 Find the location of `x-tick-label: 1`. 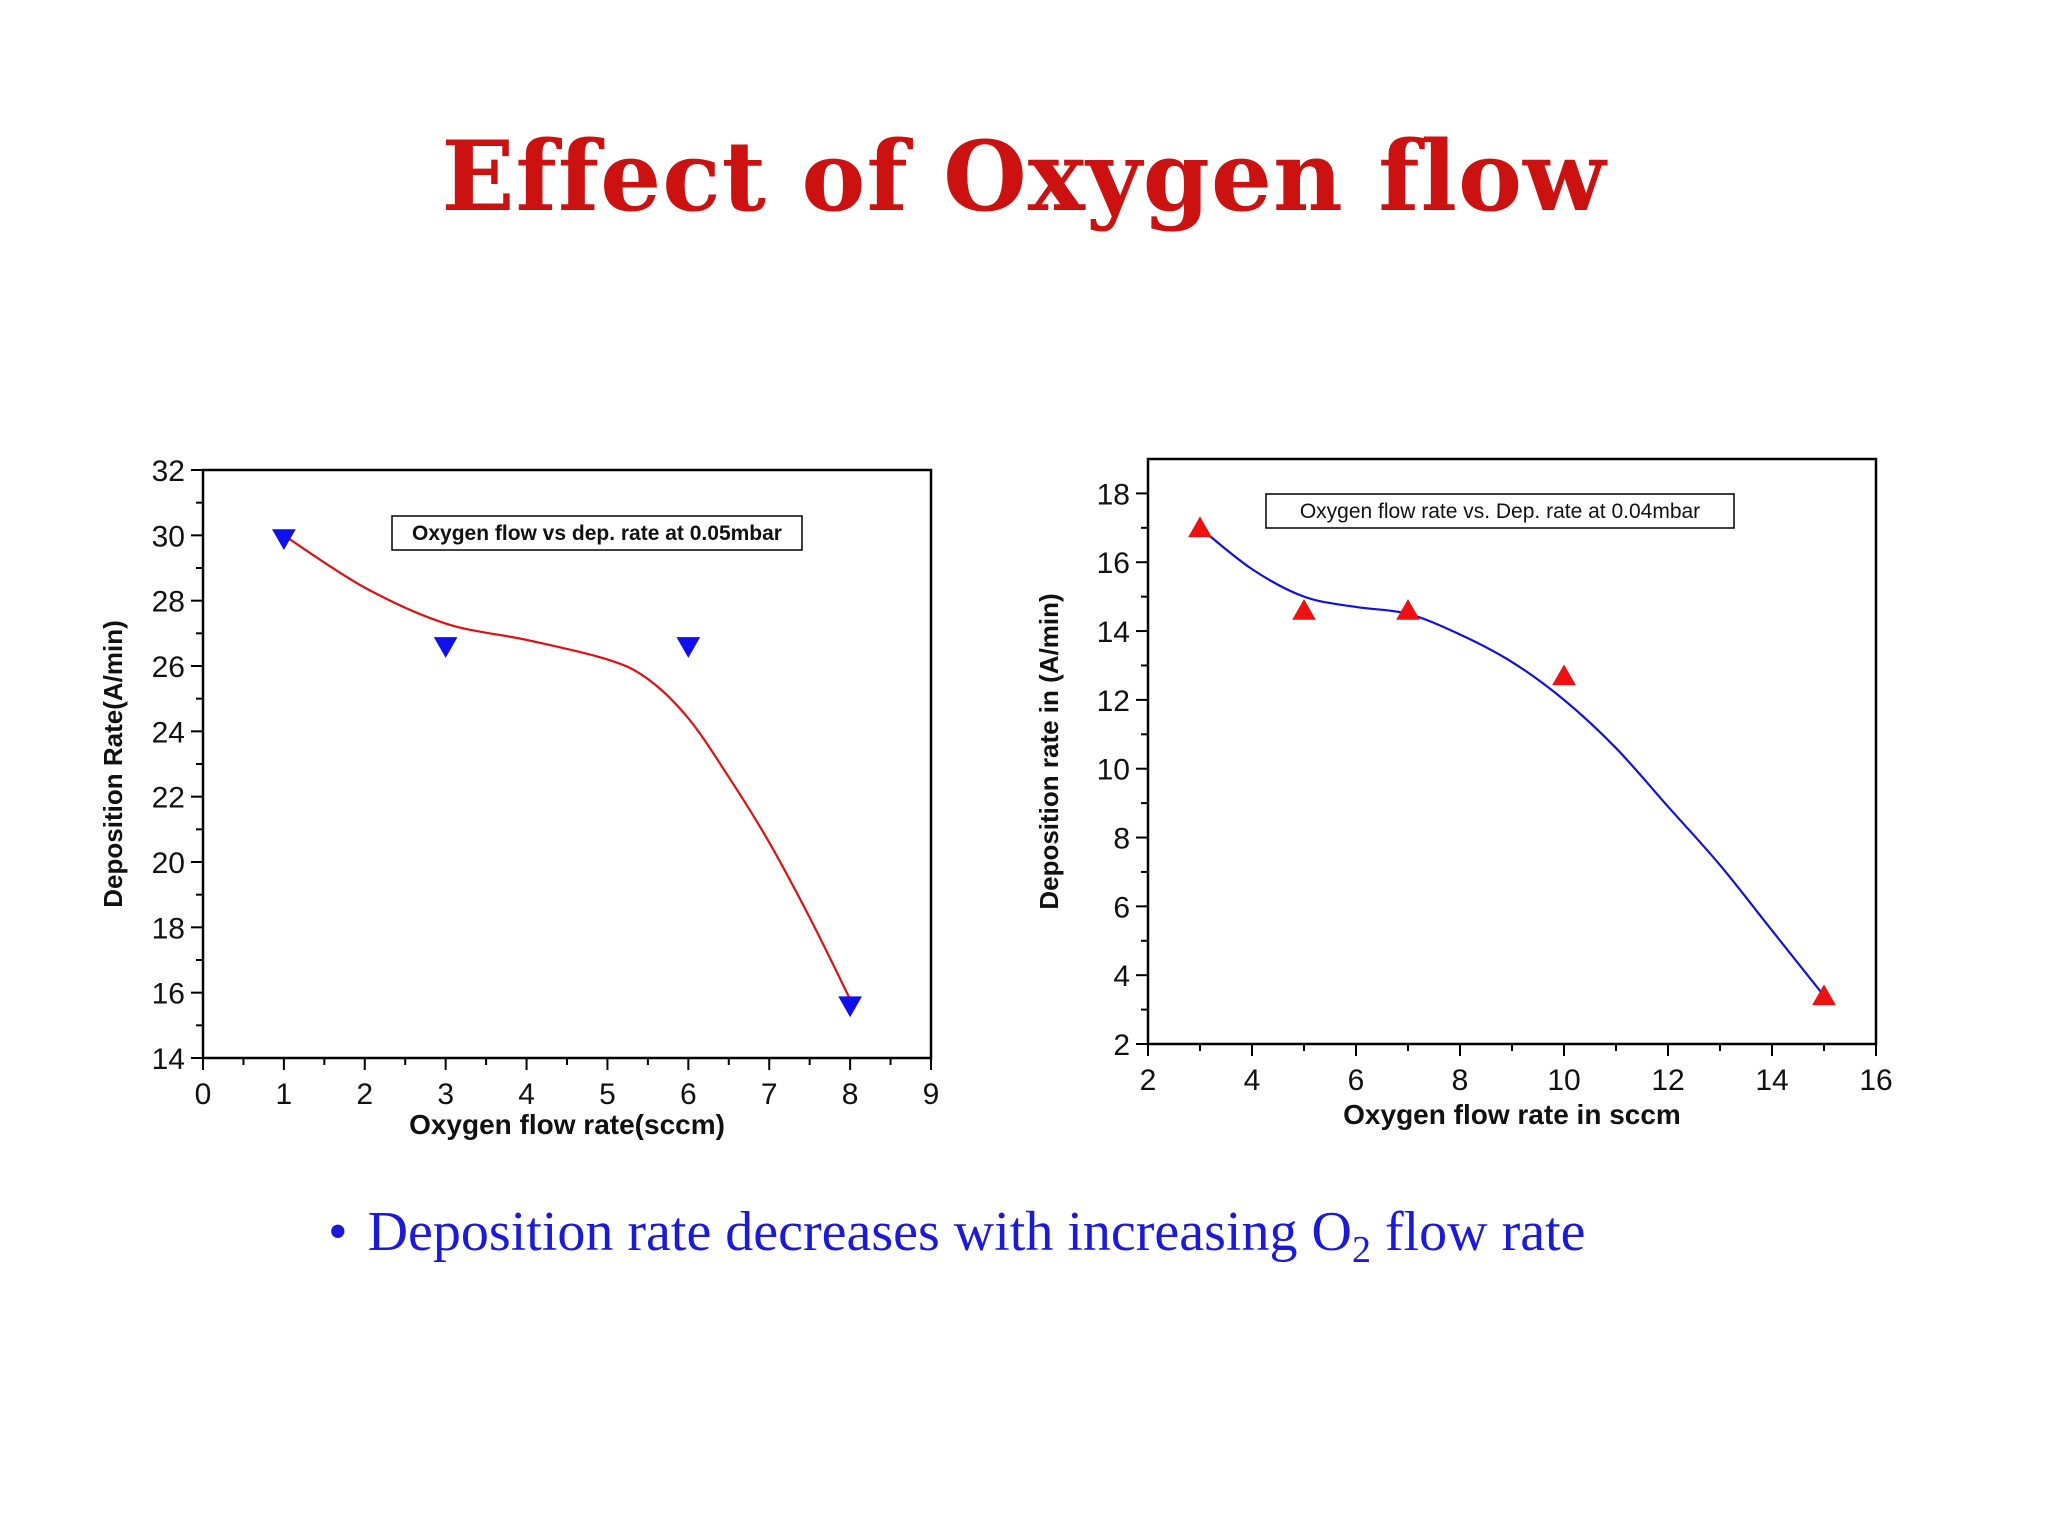

x-tick-label: 1 is located at coordinates (284, 1094).